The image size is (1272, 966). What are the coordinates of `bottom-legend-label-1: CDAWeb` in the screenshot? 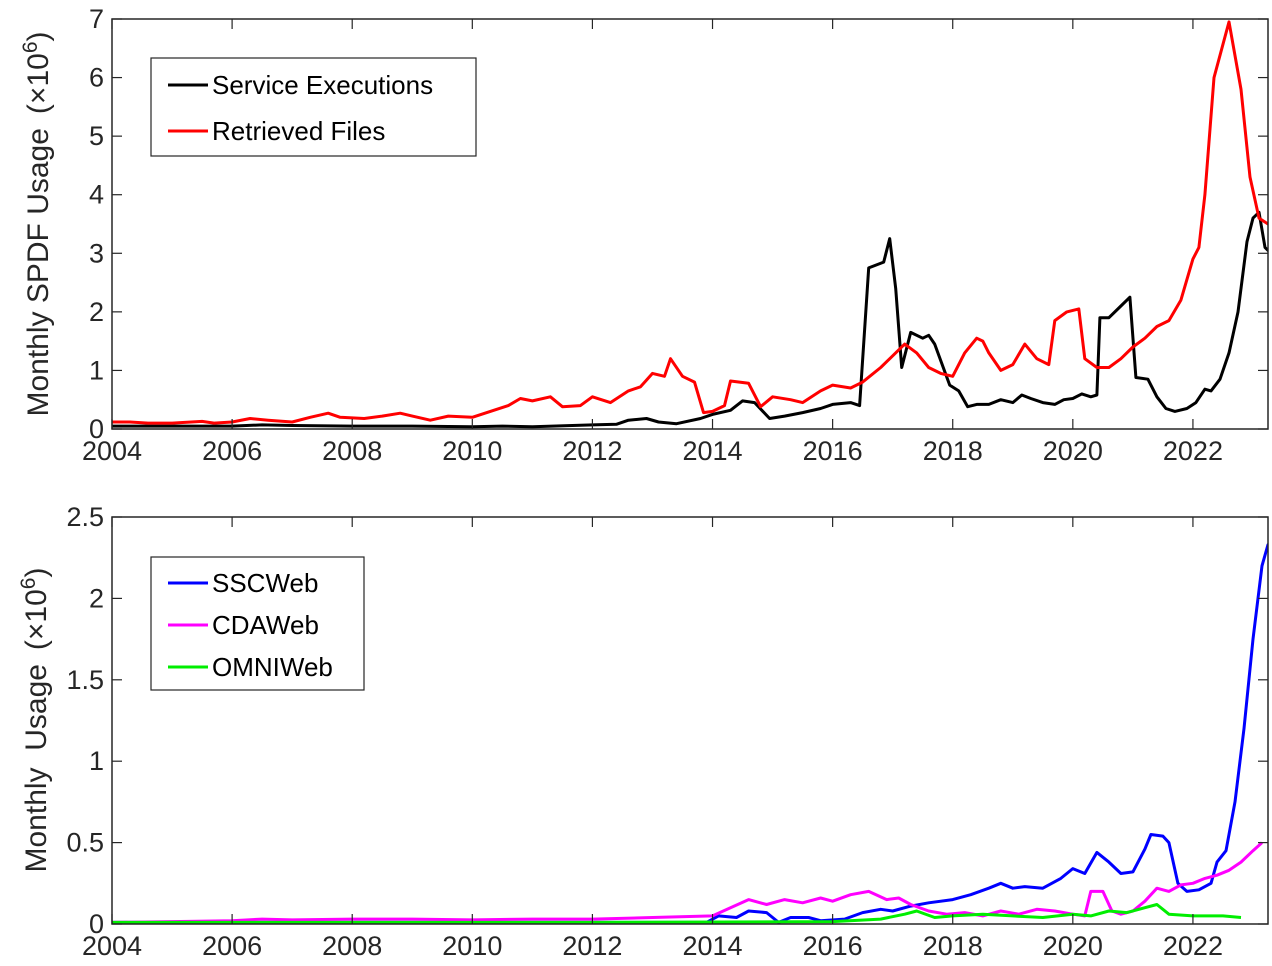 It's located at (265, 625).